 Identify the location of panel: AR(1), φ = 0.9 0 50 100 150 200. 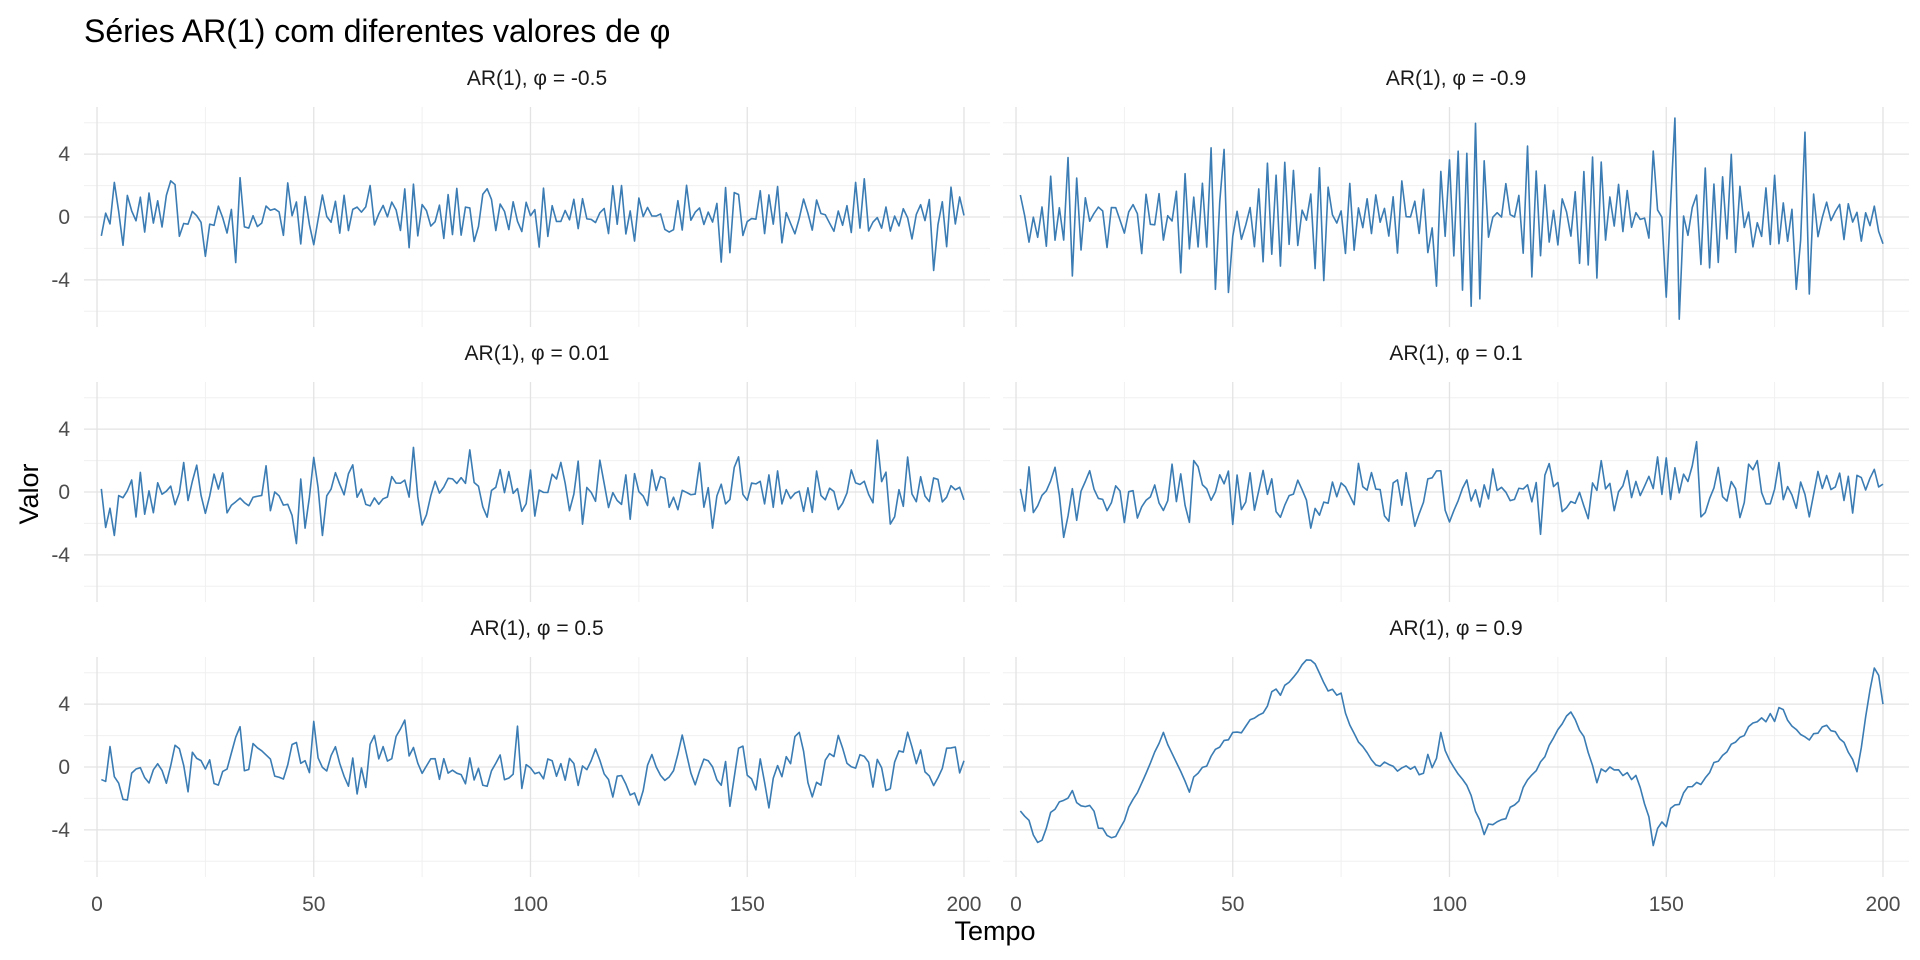
(1456, 766).